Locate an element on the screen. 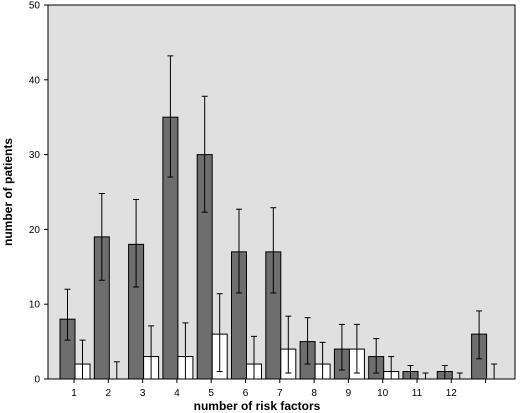 The image size is (520, 413). x-tick-label-10: 10 is located at coordinates (383, 393).